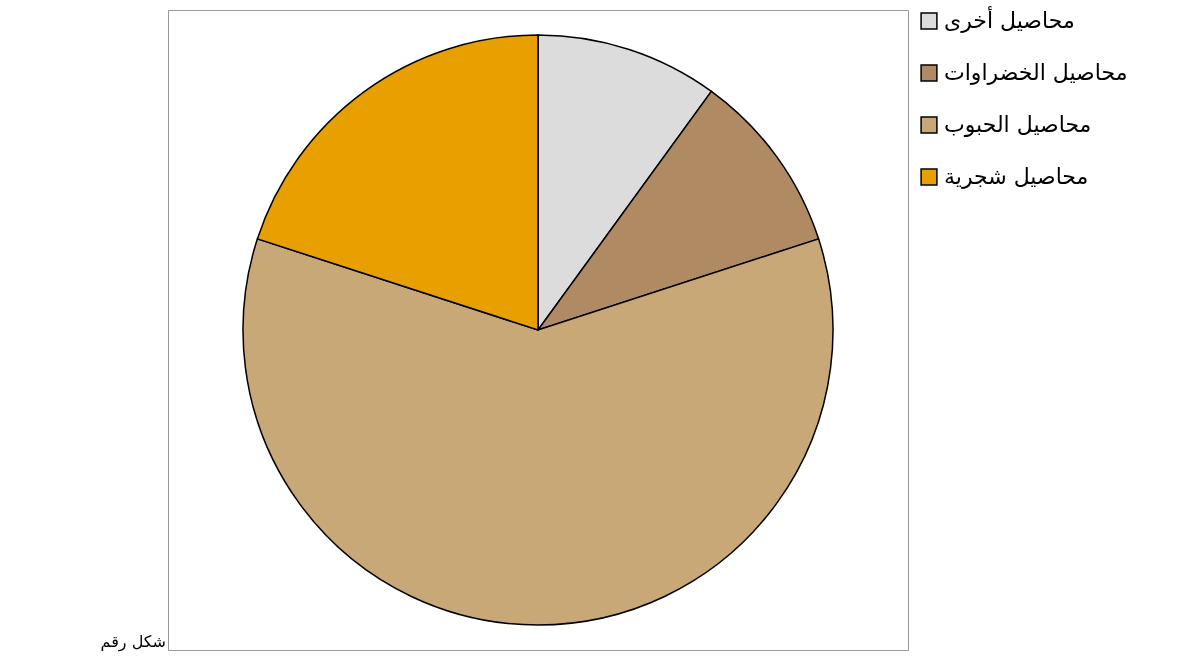 The height and width of the screenshot is (659, 1197). What do you see at coordinates (1016, 176) in the screenshot?
I see `legend-label: محاصيل شجرية` at bounding box center [1016, 176].